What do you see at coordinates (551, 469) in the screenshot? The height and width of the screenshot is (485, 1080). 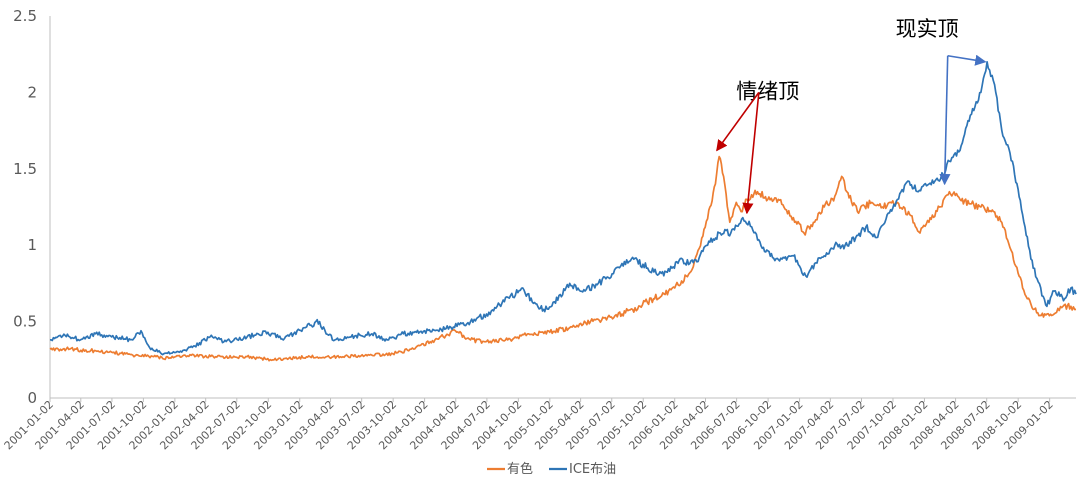 I see `legend: 有色 ICE布油` at bounding box center [551, 469].